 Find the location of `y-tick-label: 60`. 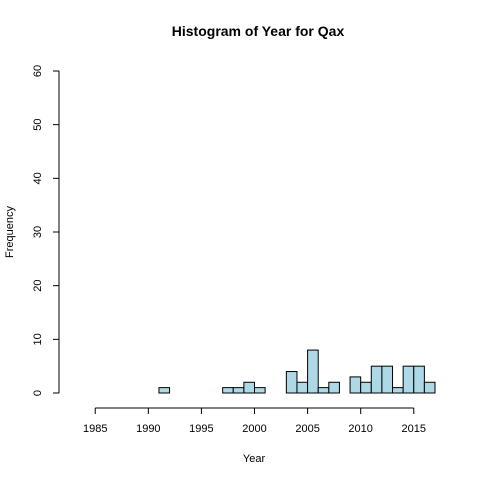

y-tick-label: 60 is located at coordinates (38, 71).